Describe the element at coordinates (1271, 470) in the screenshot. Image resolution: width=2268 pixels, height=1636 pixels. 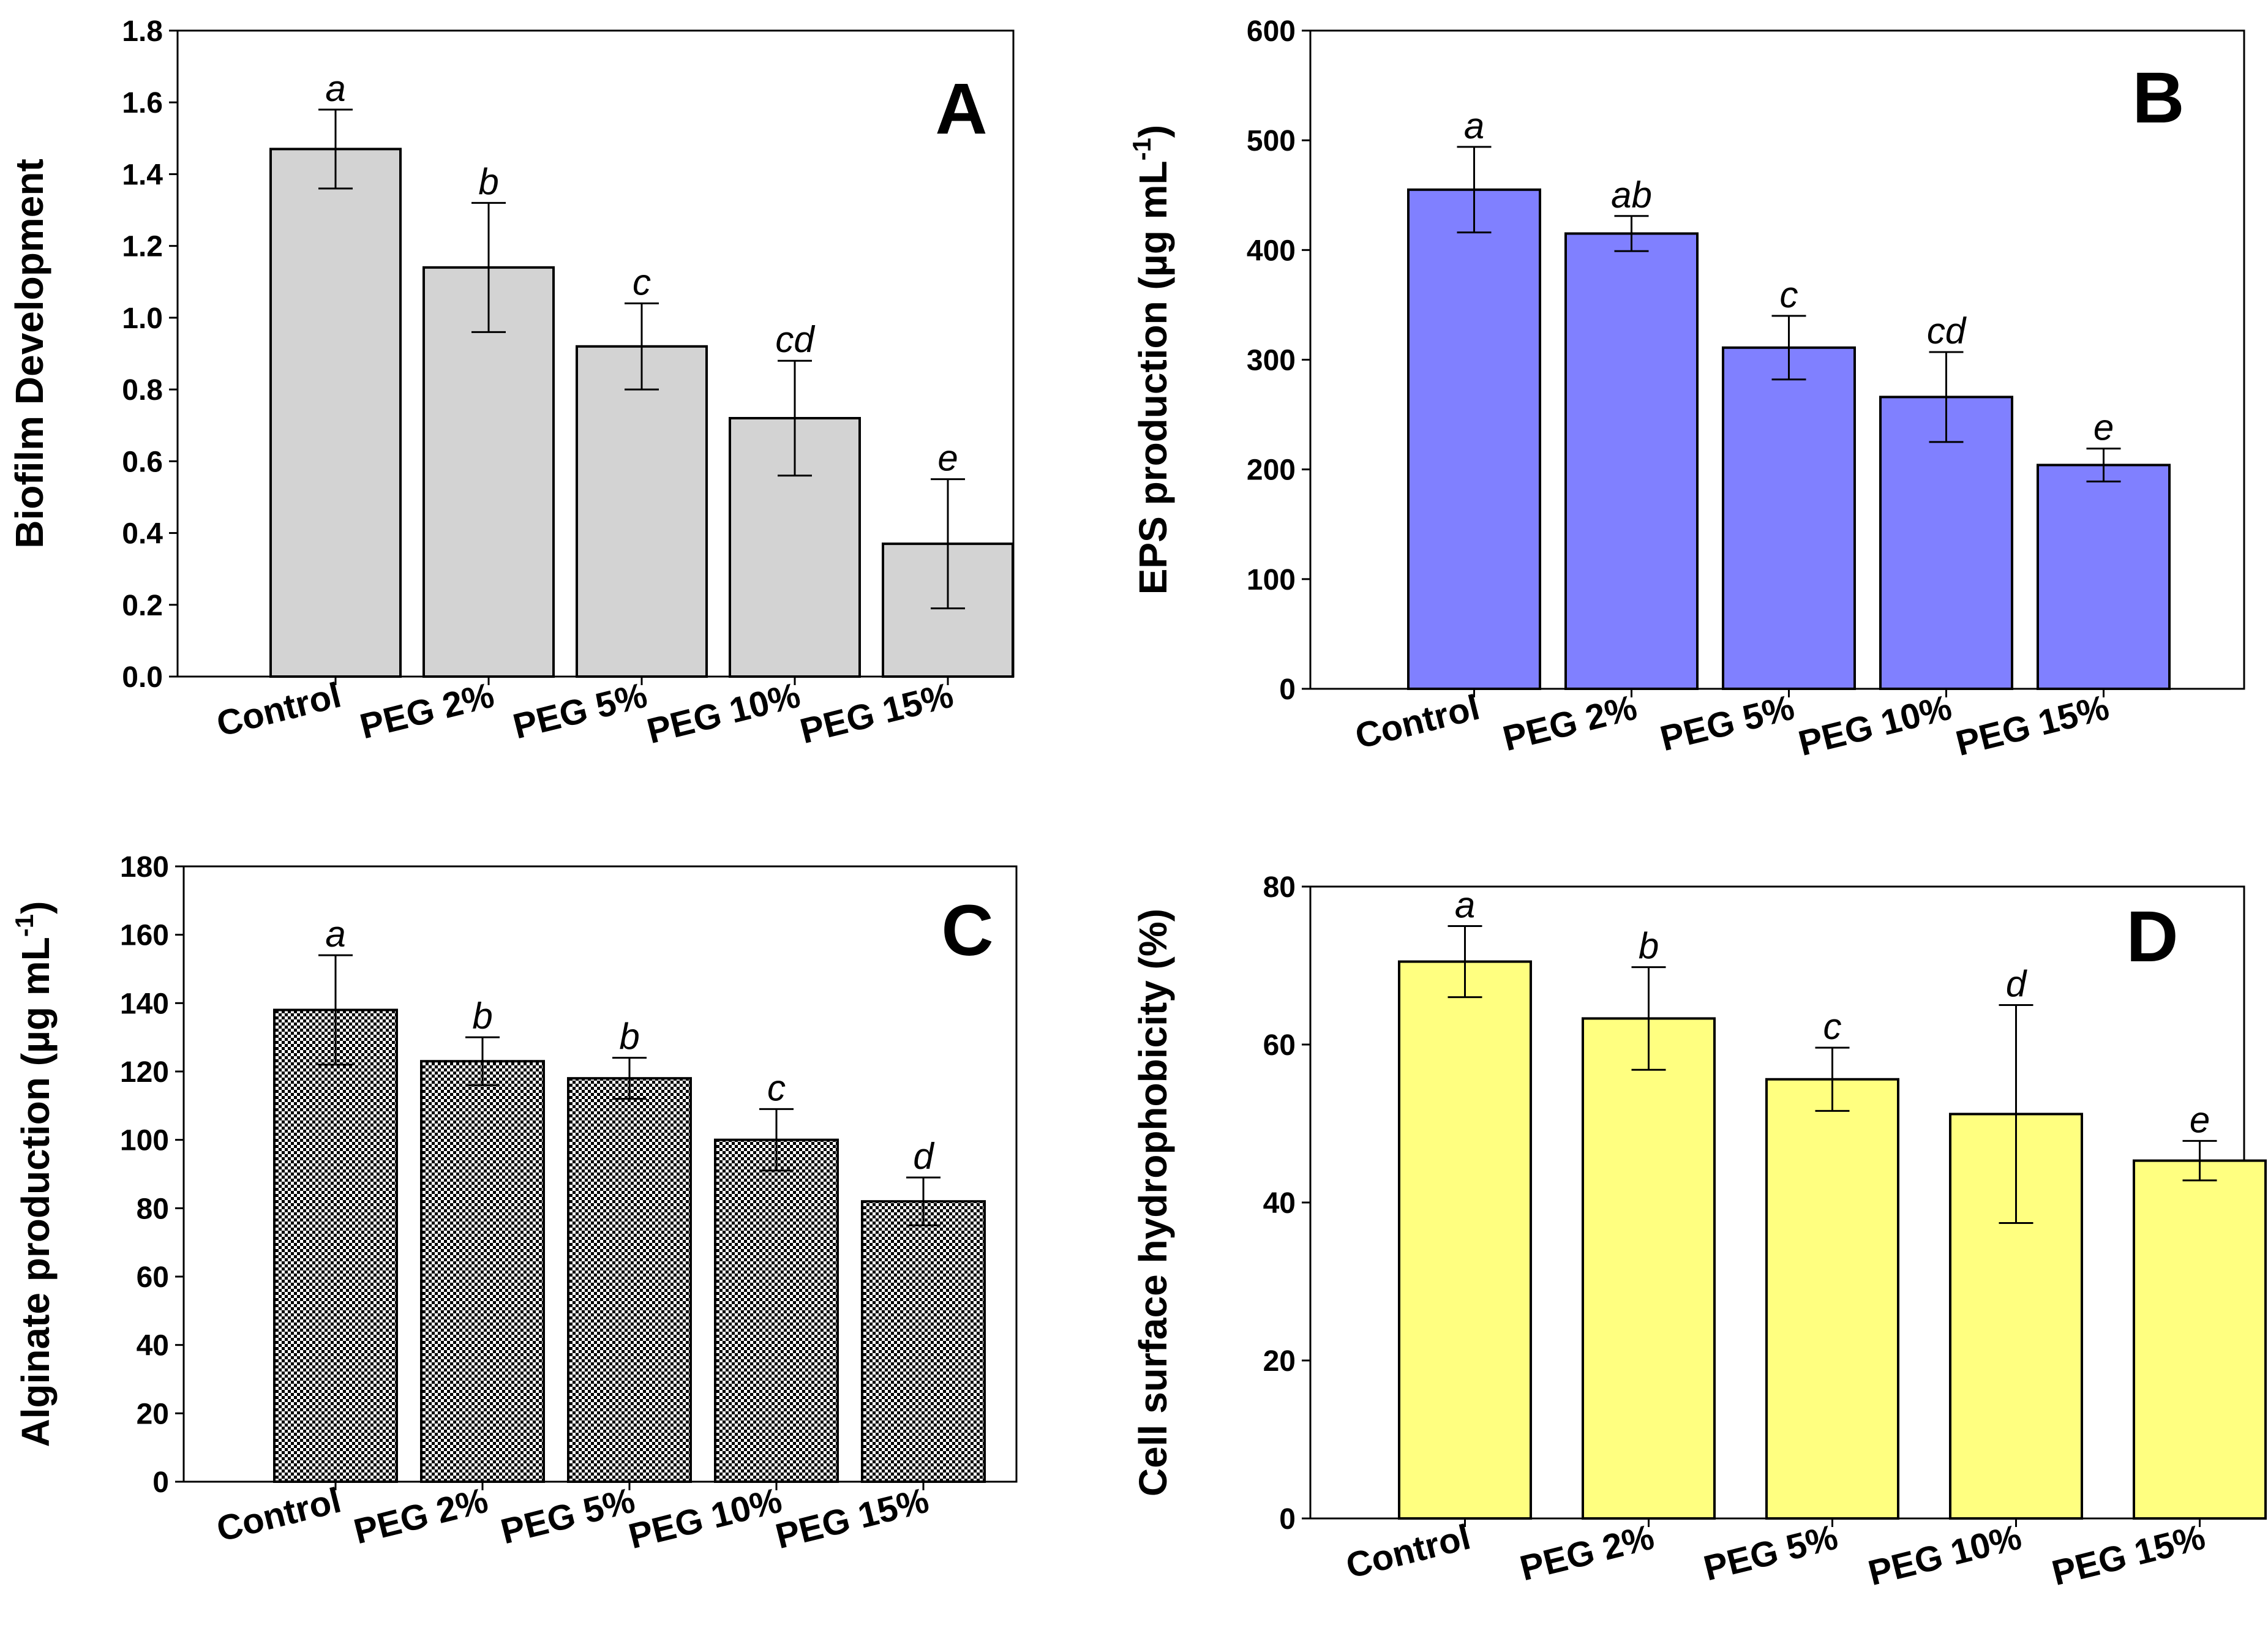
I see `y-tick-label-b: 200` at that location.